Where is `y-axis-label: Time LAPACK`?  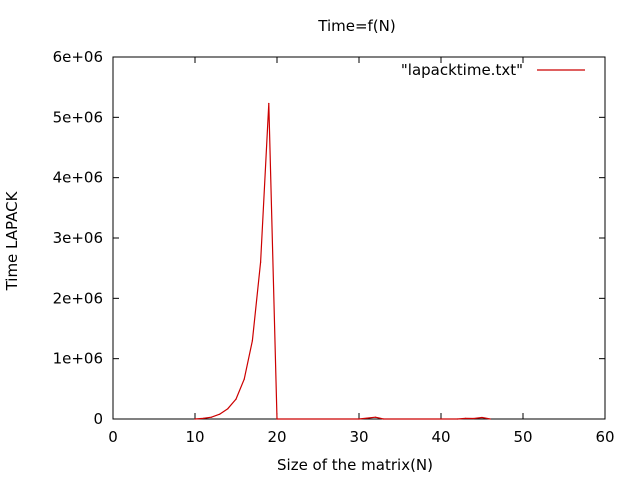
y-axis-label: Time LAPACK is located at coordinates (12, 240).